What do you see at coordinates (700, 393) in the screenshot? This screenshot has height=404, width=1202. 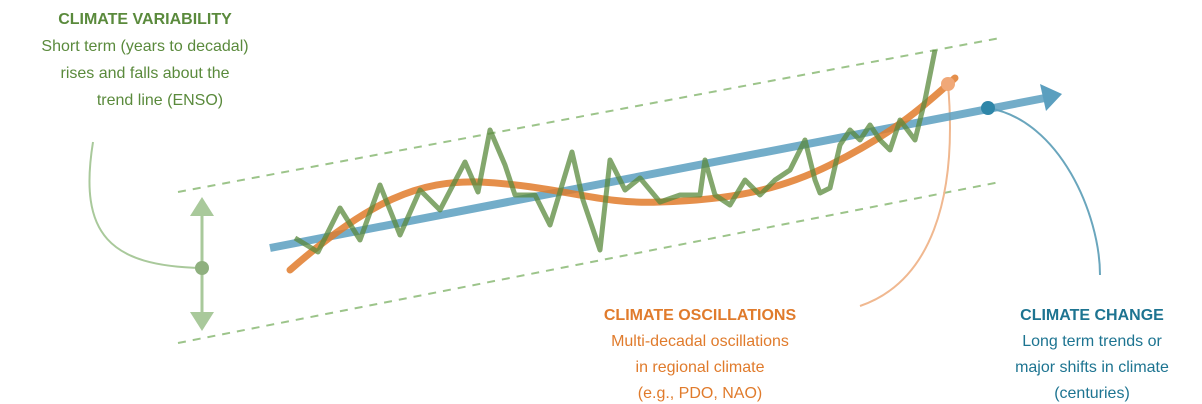 I see `label-line: (e.g., PDO, NAO)` at bounding box center [700, 393].